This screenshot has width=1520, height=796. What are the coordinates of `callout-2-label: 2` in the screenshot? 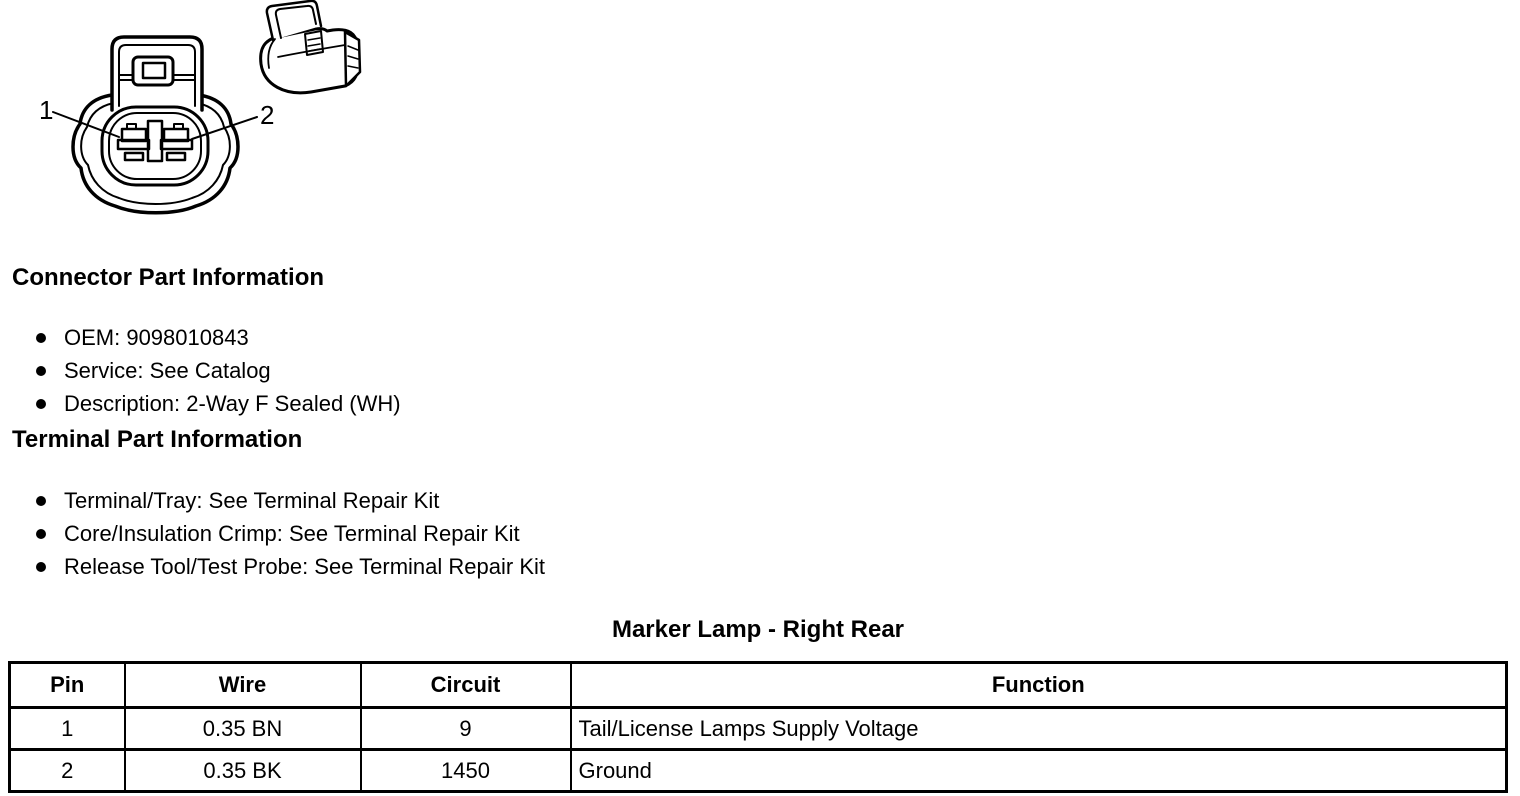 It's located at (267, 115).